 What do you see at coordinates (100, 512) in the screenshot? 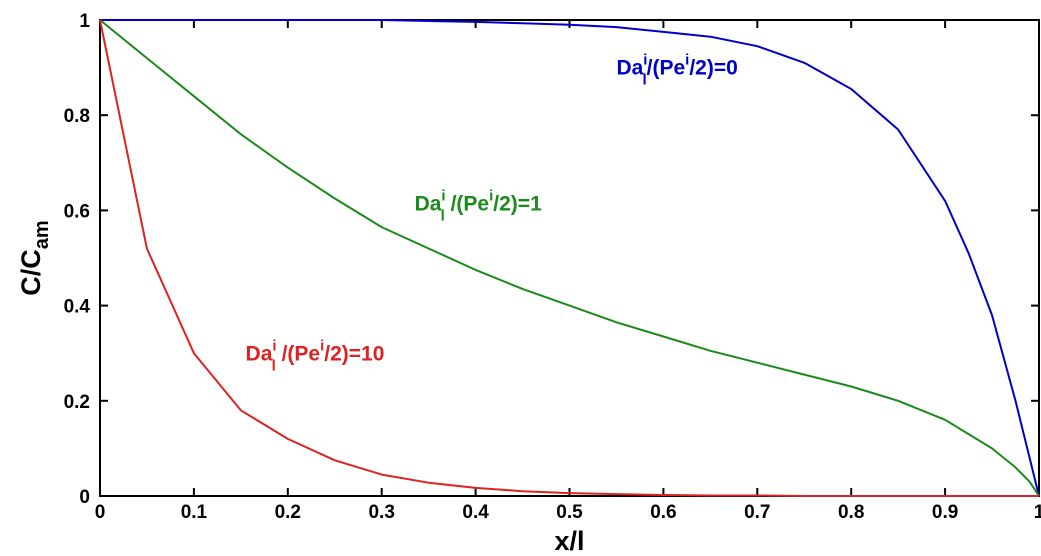
I see `x-tick-label: 0` at bounding box center [100, 512].